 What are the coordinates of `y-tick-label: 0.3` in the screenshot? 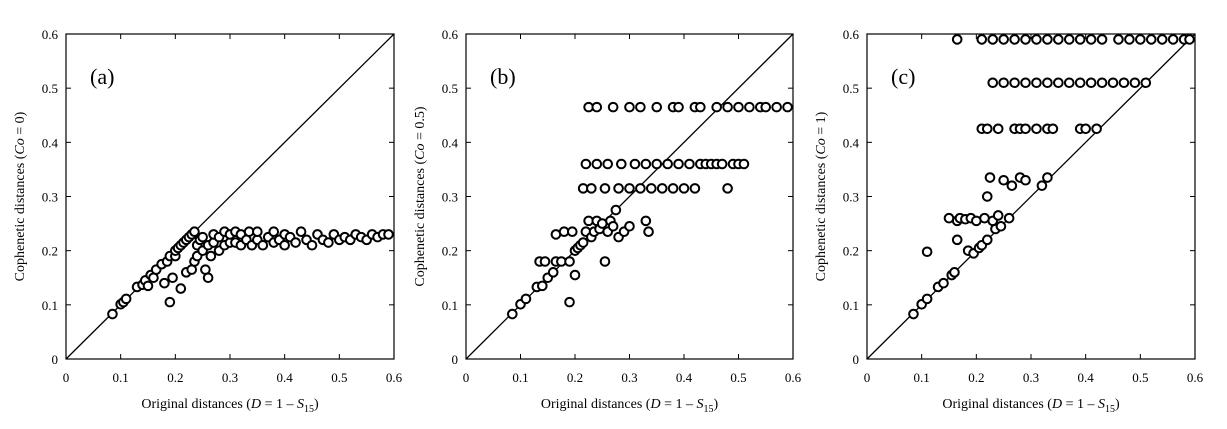 It's located at (450, 197).